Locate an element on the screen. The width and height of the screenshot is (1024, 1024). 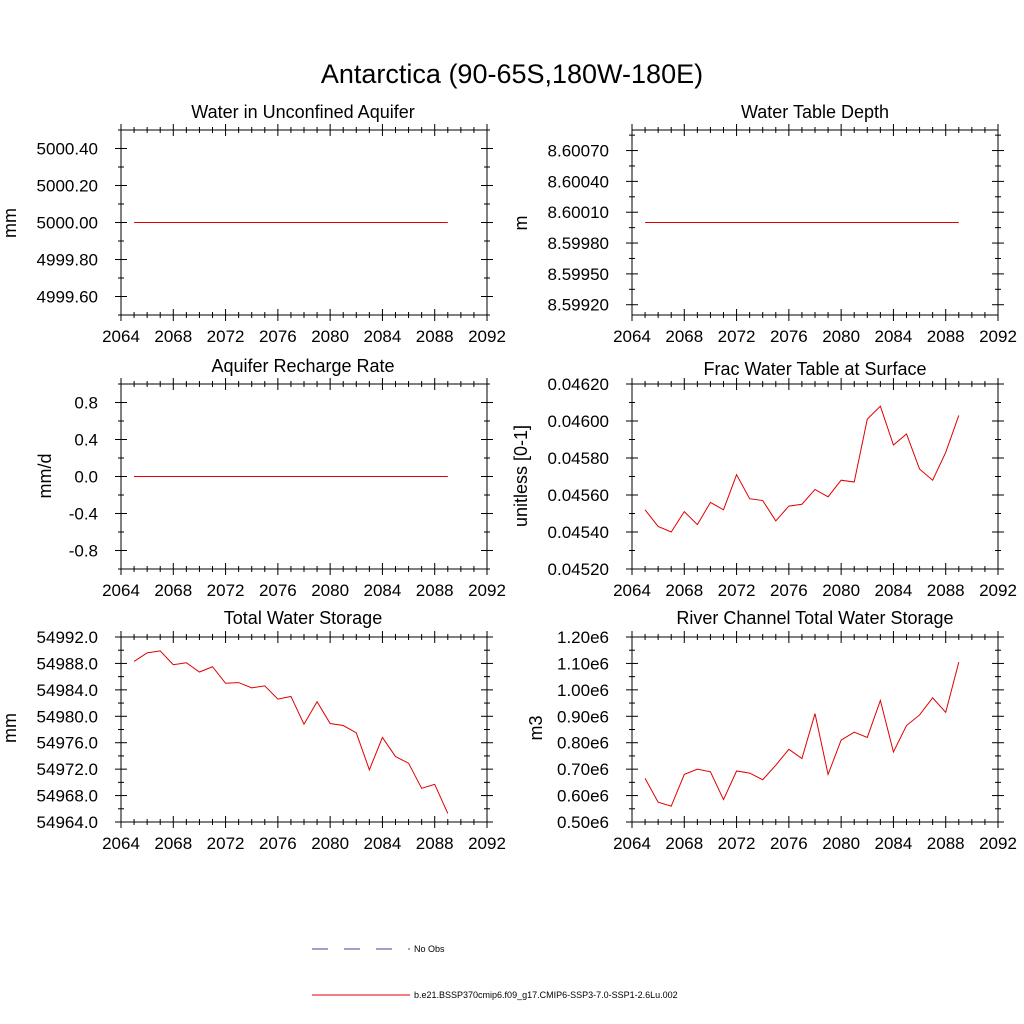
y-tick-label: 0.04600 is located at coordinates (578, 421).